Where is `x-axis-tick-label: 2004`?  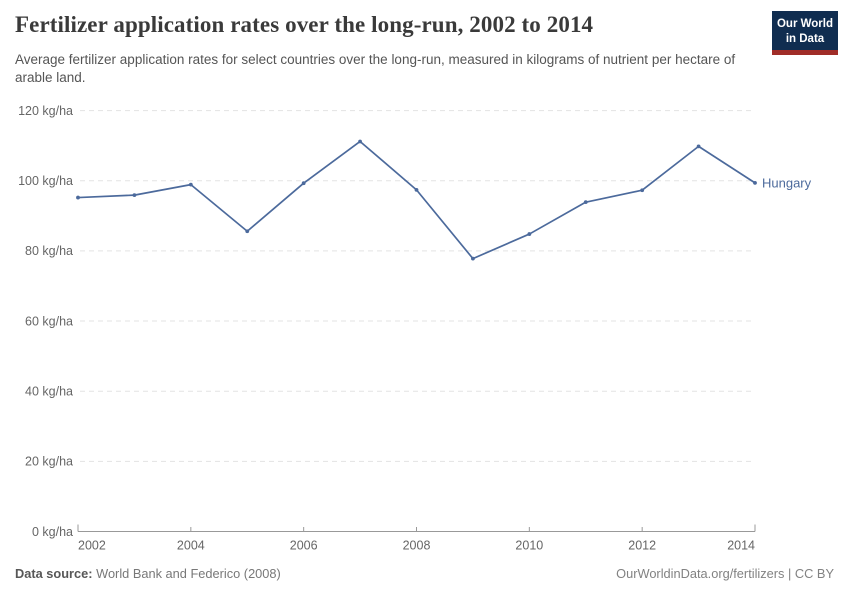
x-axis-tick-label: 2004 is located at coordinates (191, 546).